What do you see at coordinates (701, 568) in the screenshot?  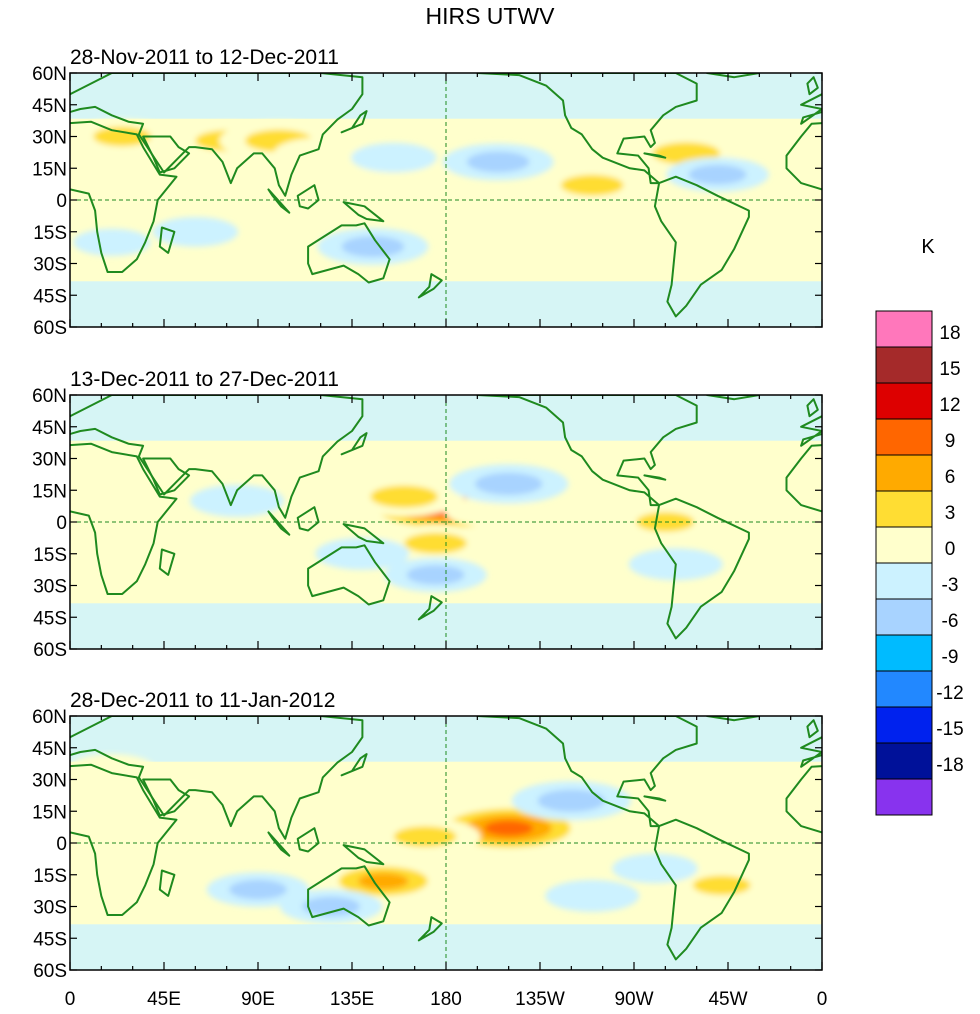 I see `coastline-south-america` at bounding box center [701, 568].